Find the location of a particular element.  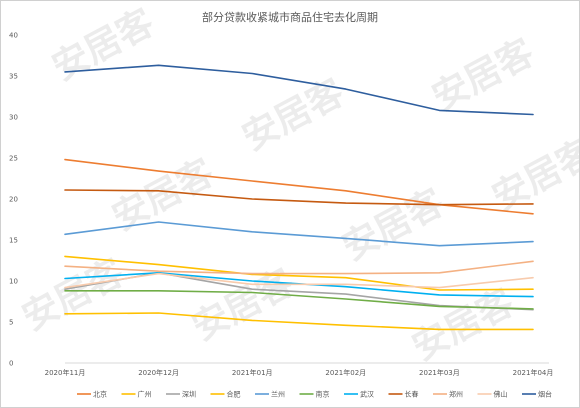

x-tick-label: 2021年01月 is located at coordinates (252, 372).